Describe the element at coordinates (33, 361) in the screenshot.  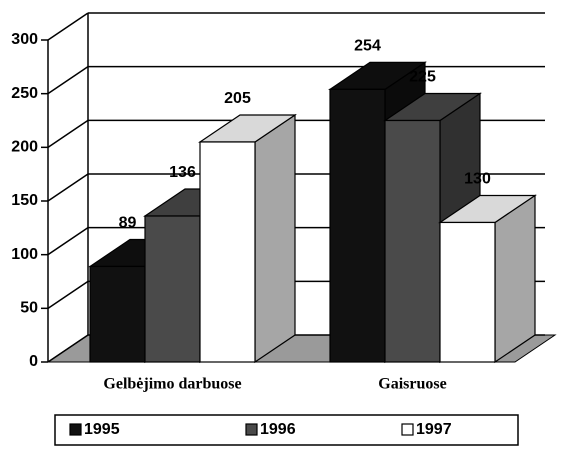
I see `y-tick-label: 0` at that location.